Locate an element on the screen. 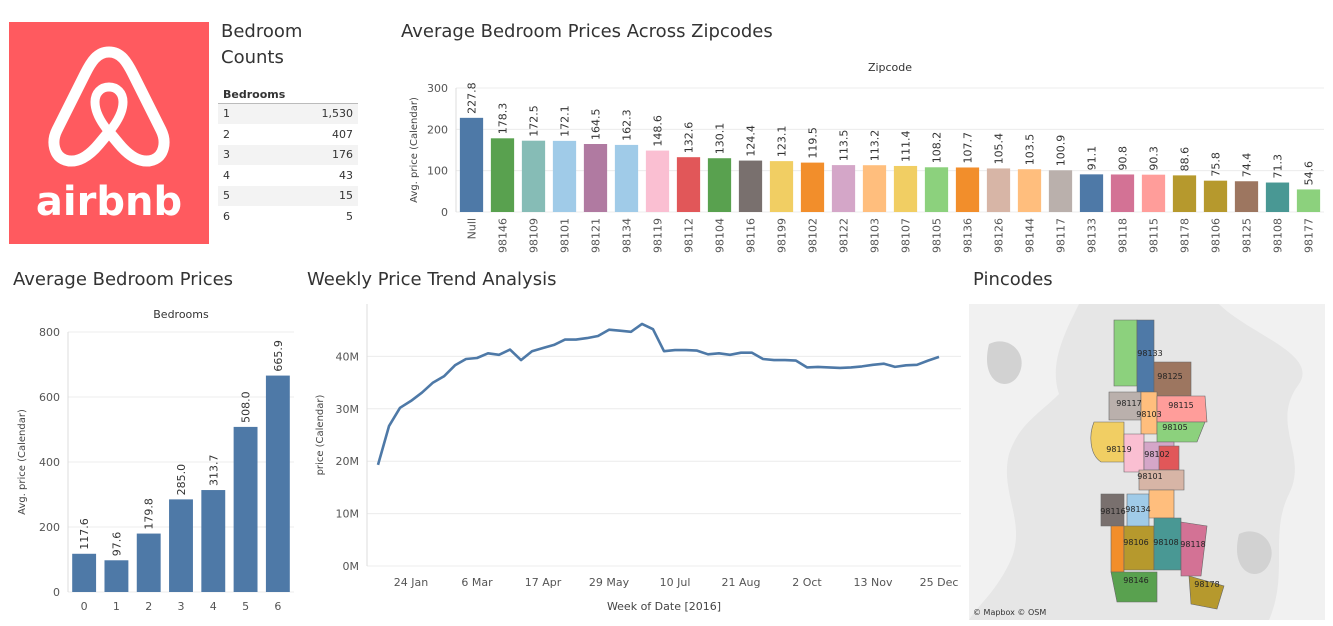 Image resolution: width=1333 pixels, height=626 pixels. weekly-chart-xtick: 25 Dec is located at coordinates (939, 582).